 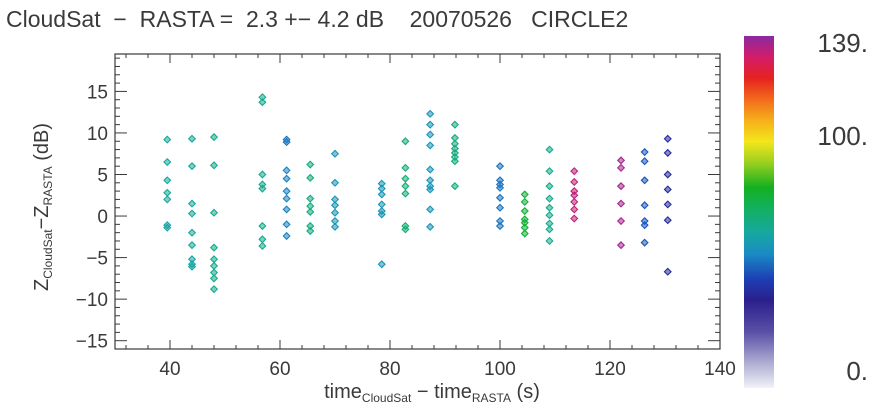 What do you see at coordinates (102, 175) in the screenshot?
I see `y-tick-label: 5` at bounding box center [102, 175].